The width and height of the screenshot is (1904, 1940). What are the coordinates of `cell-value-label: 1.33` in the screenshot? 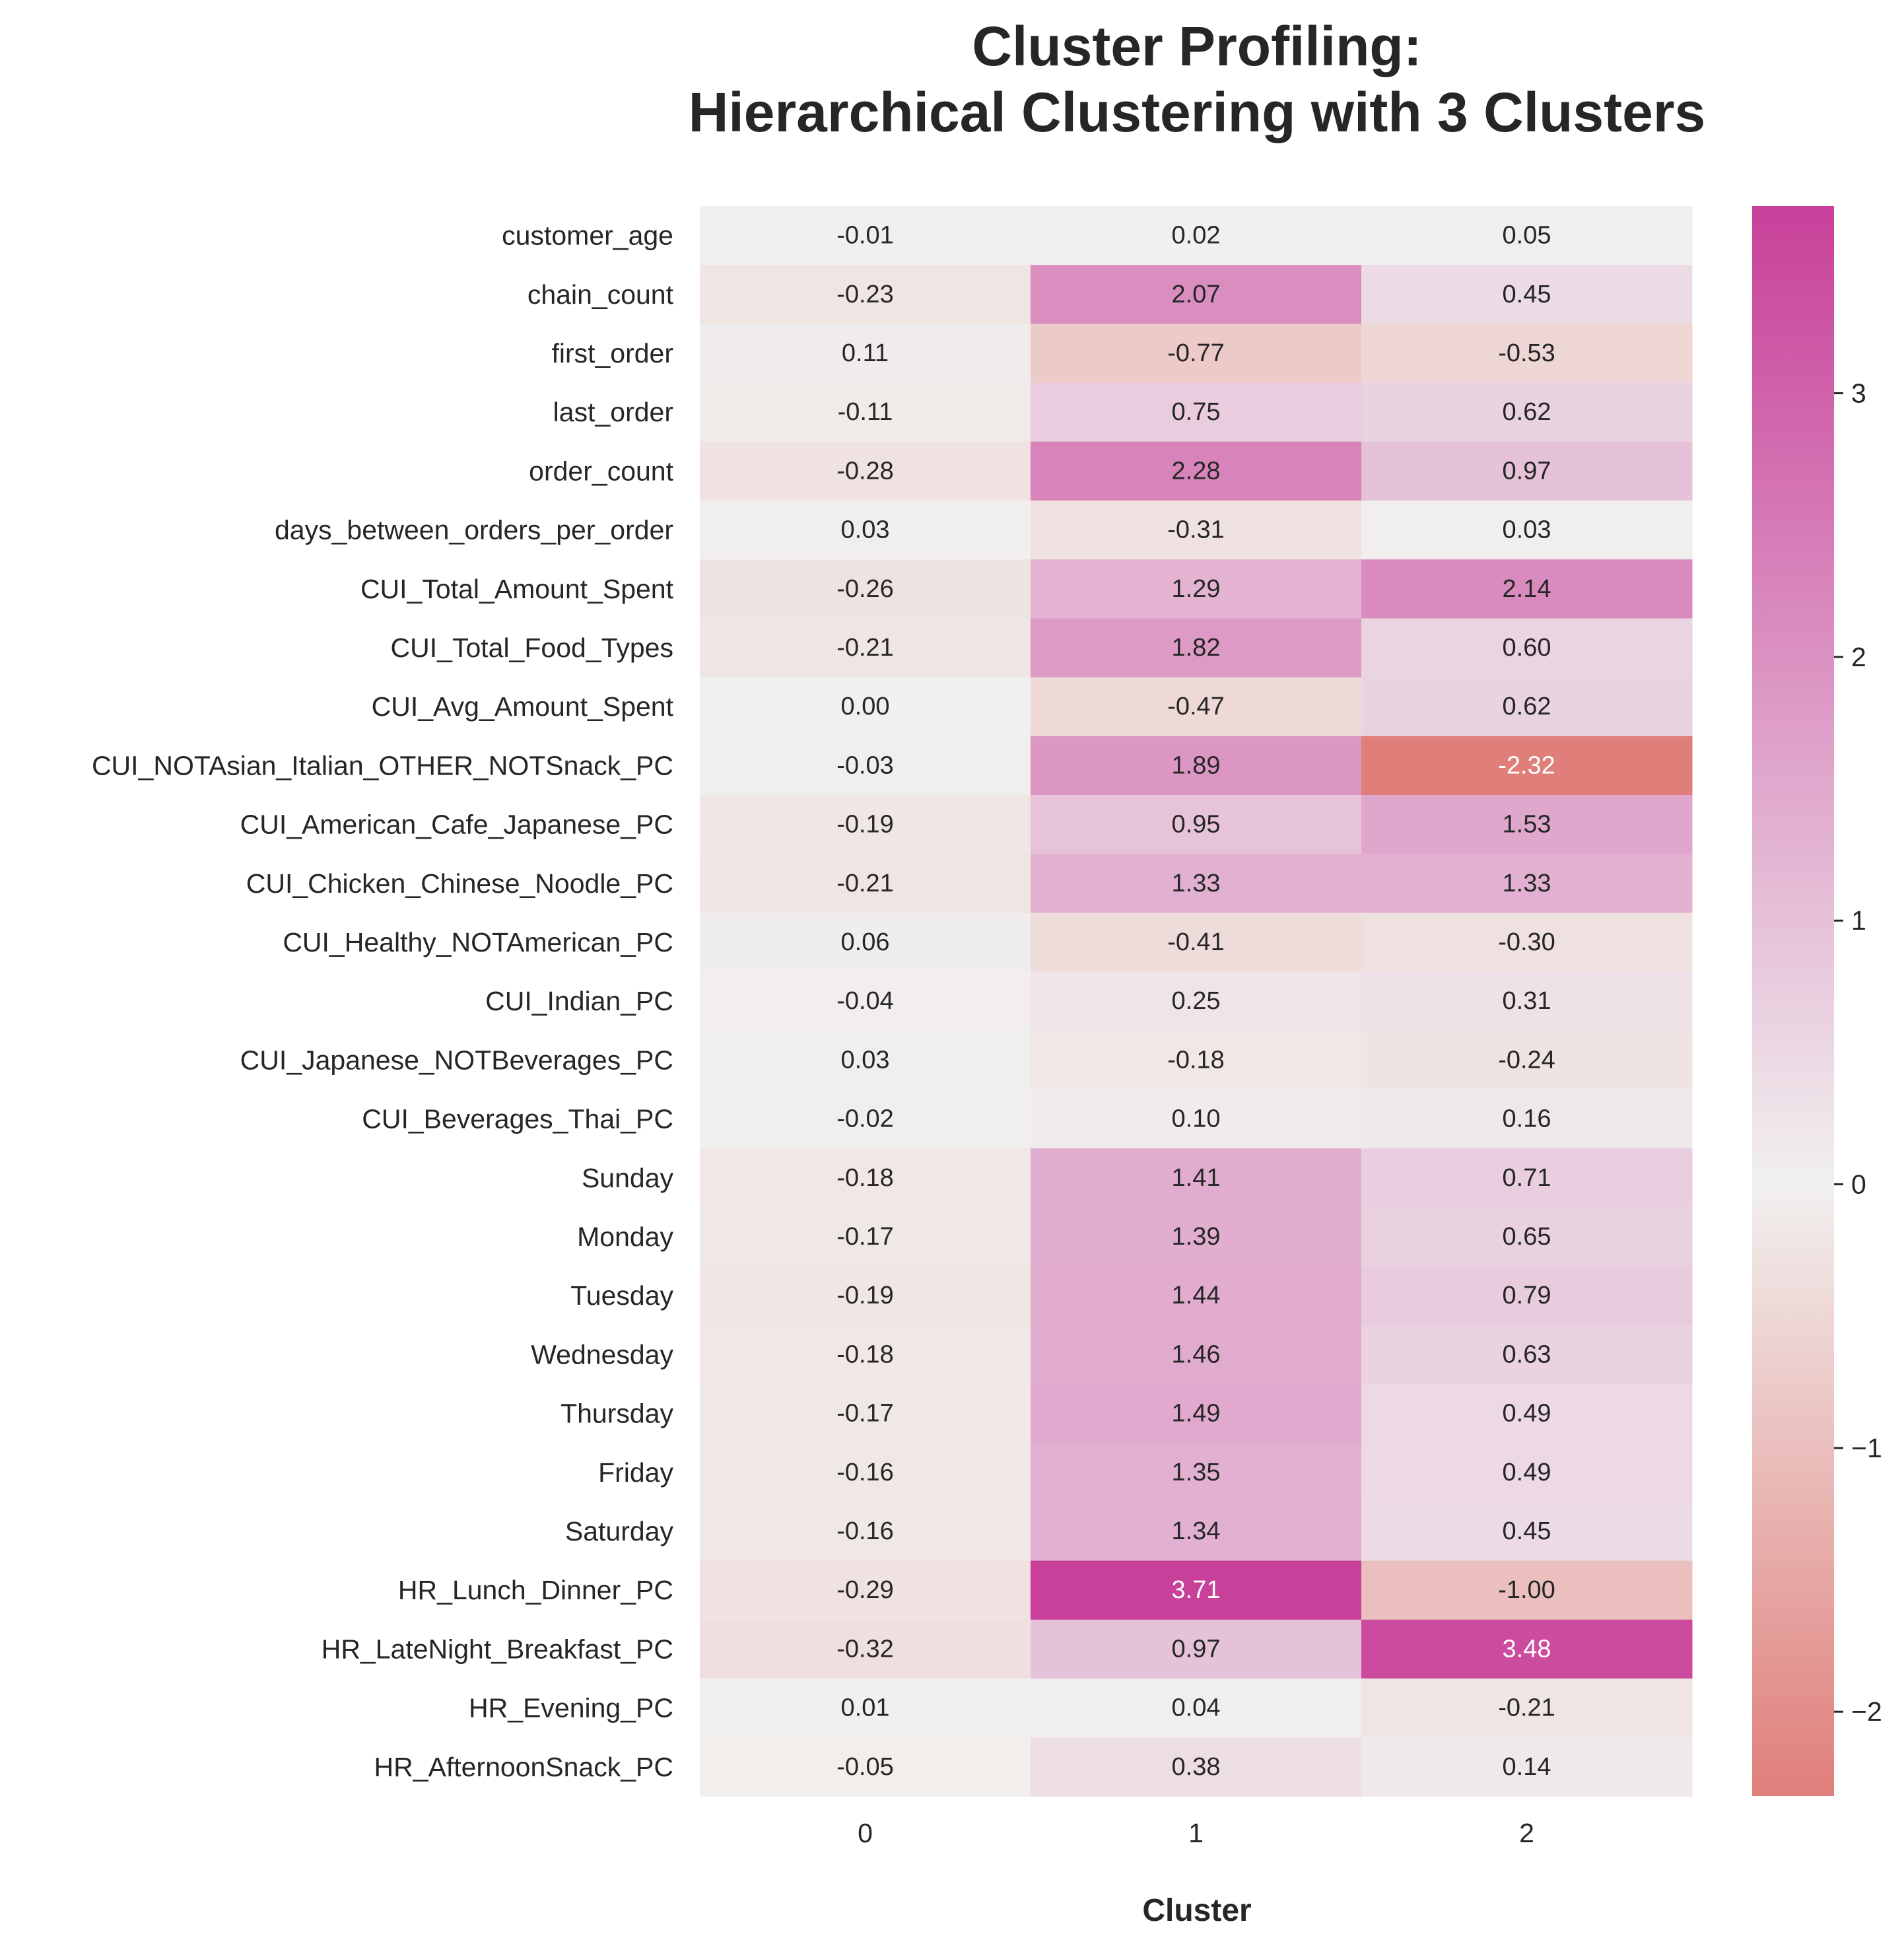 It's located at (1527, 883).